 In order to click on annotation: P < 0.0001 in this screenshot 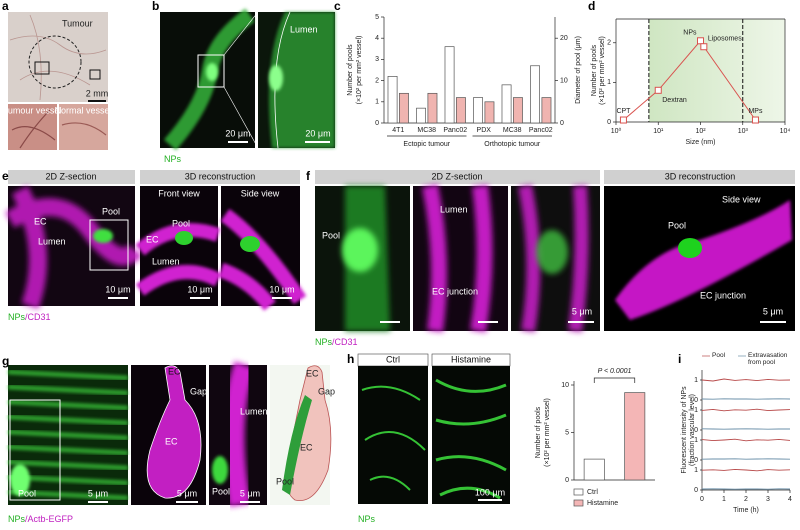, I will do `click(615, 371)`.